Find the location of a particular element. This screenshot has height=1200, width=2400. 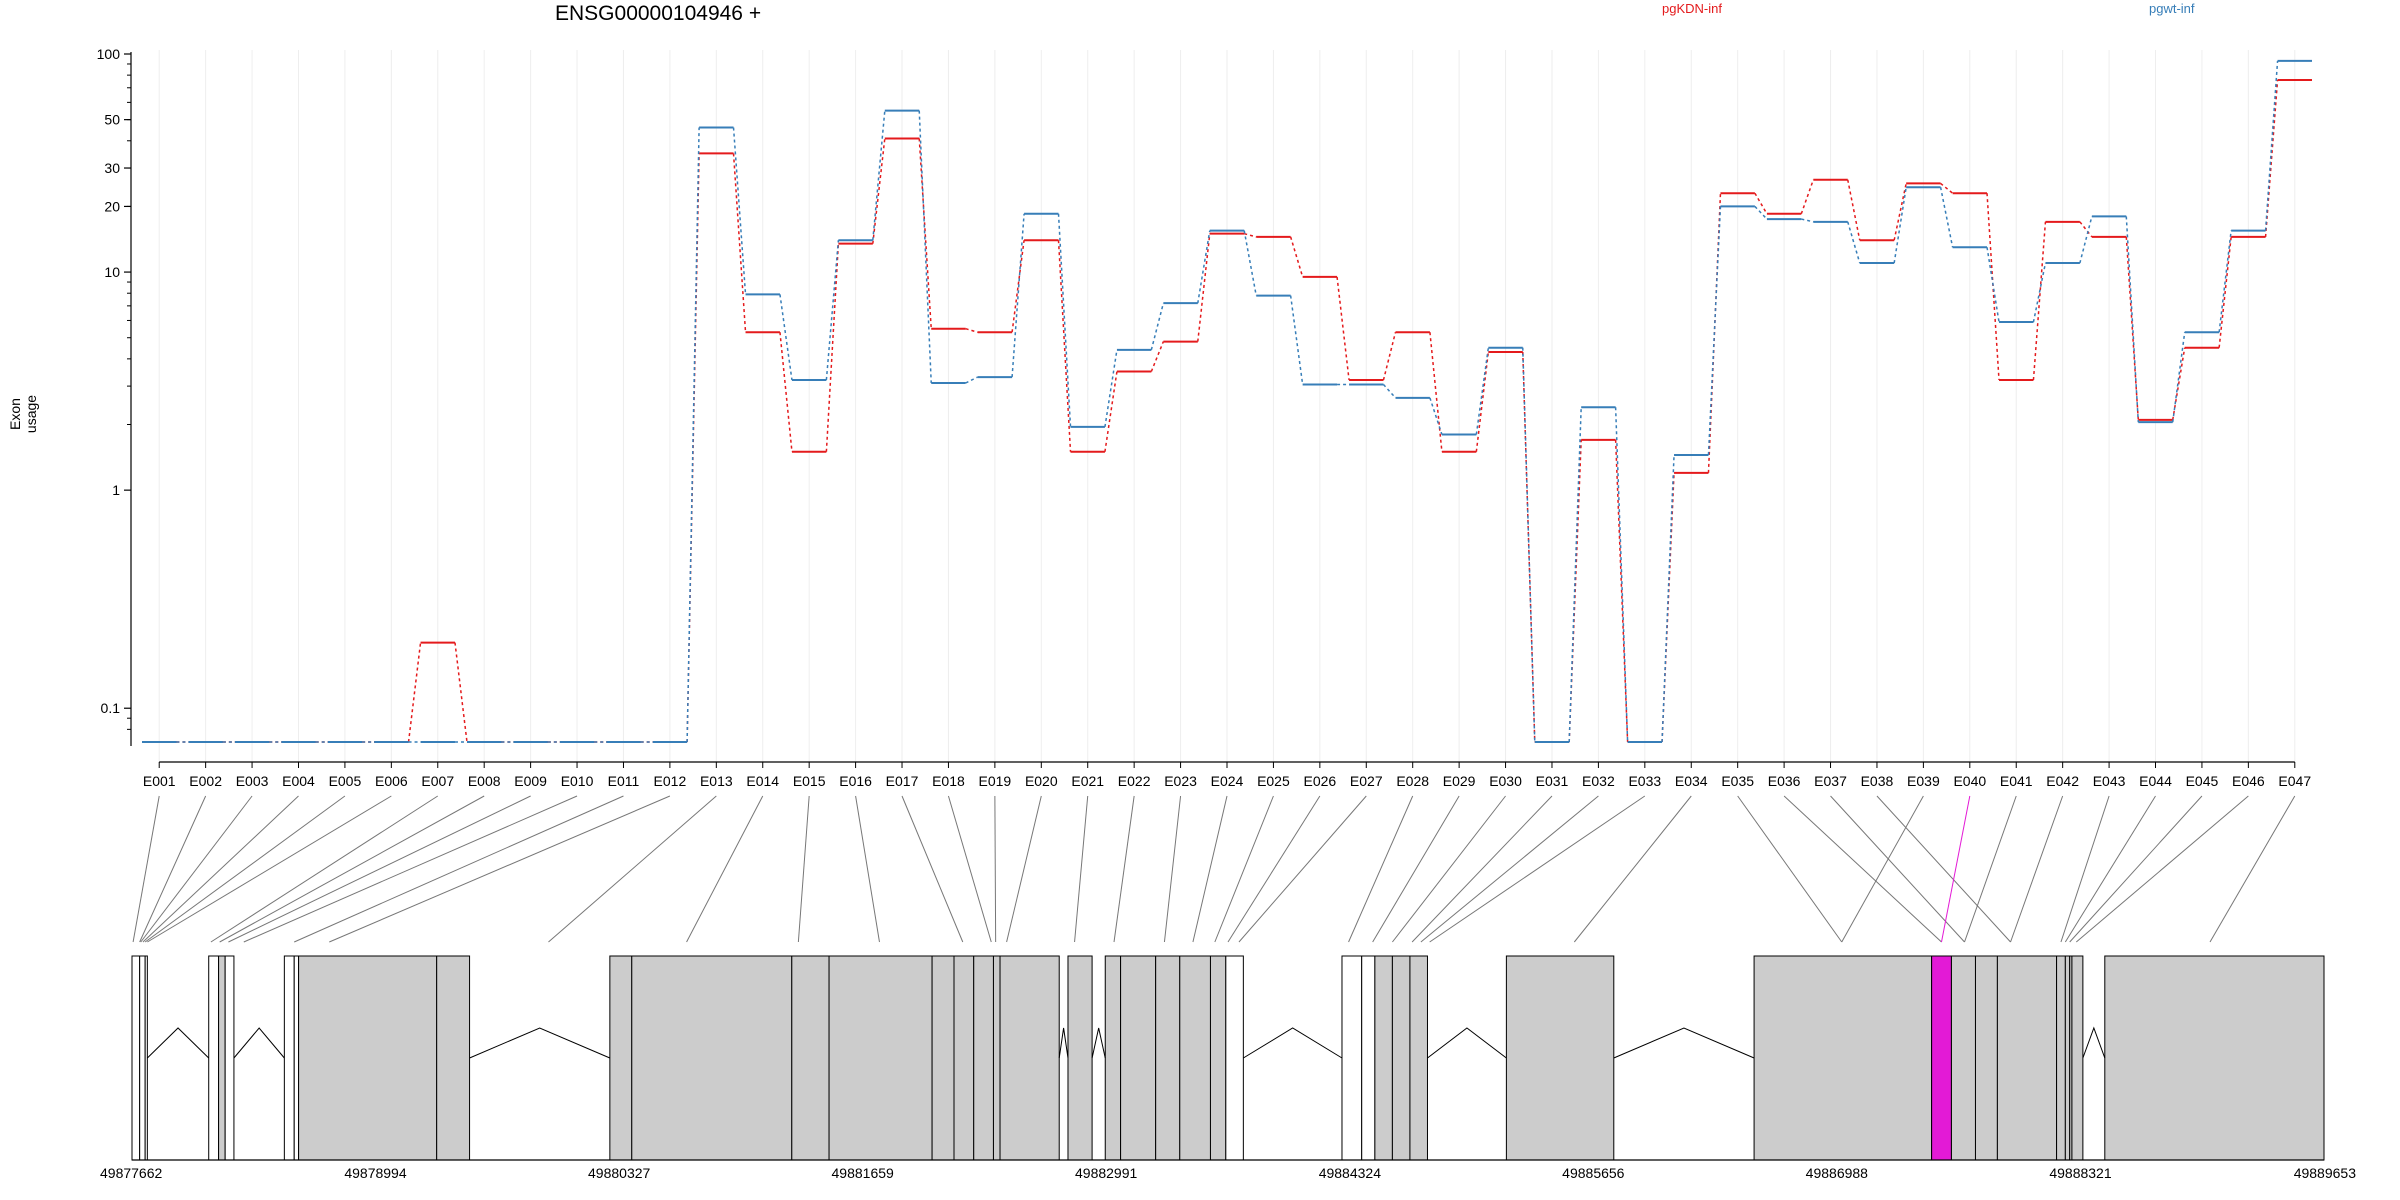

x-tick-label: E043 is located at coordinates (2109, 781).